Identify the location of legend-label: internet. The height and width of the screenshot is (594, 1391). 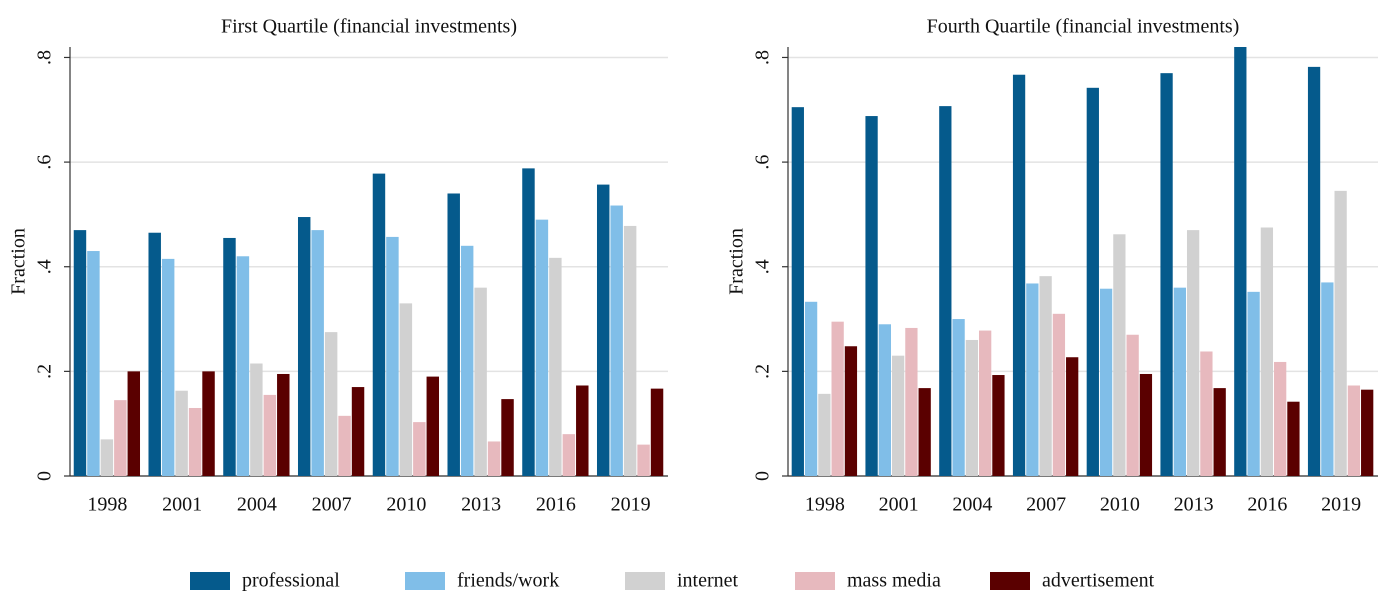
(708, 581).